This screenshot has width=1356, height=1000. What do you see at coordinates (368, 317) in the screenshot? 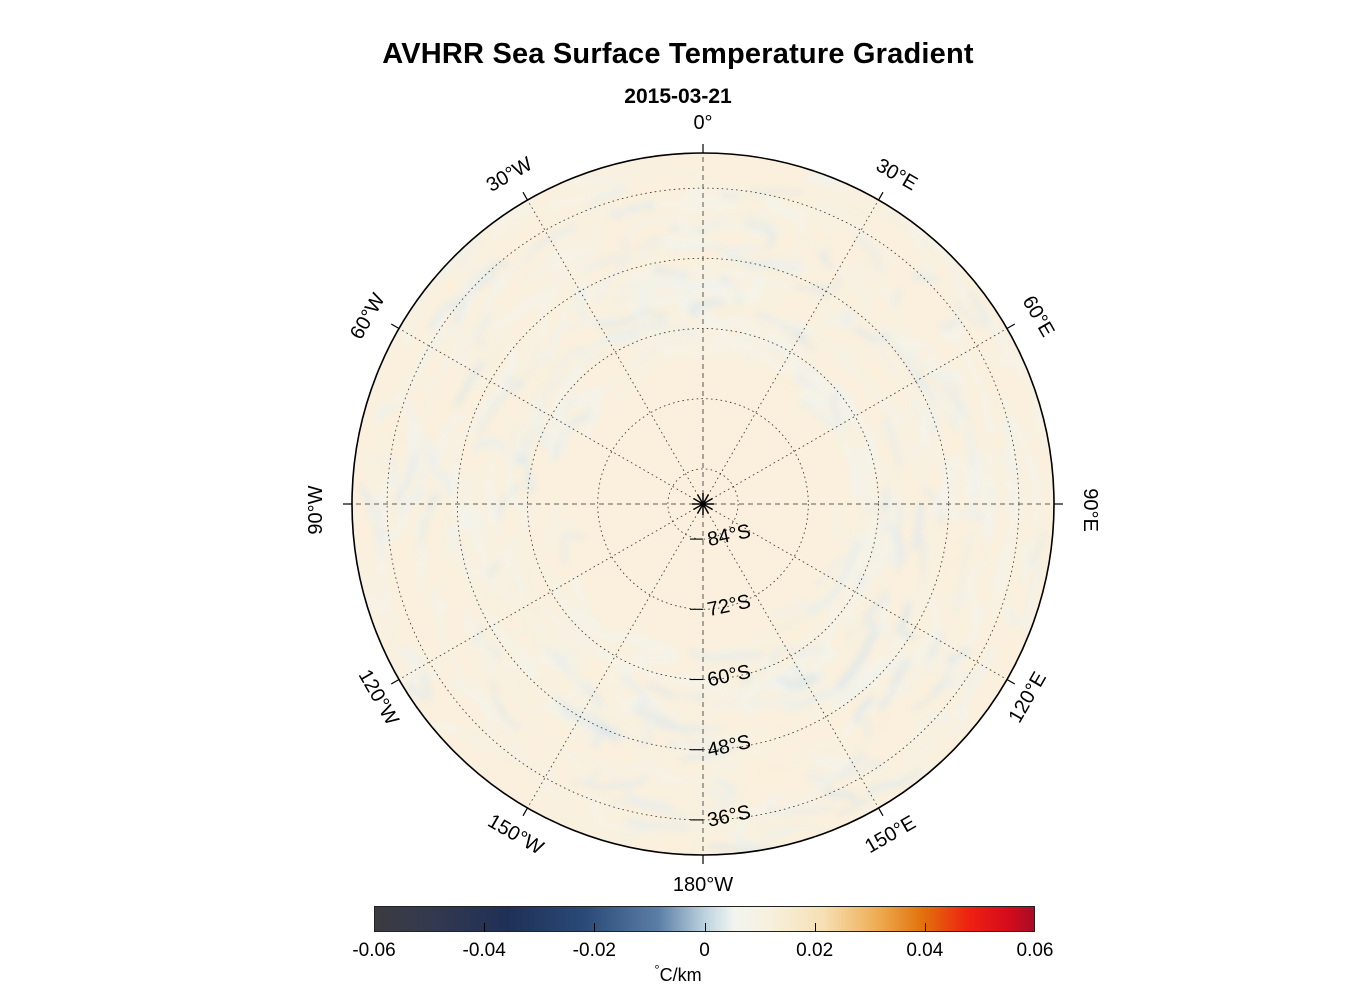
I see `longitude-label: 60°W` at bounding box center [368, 317].